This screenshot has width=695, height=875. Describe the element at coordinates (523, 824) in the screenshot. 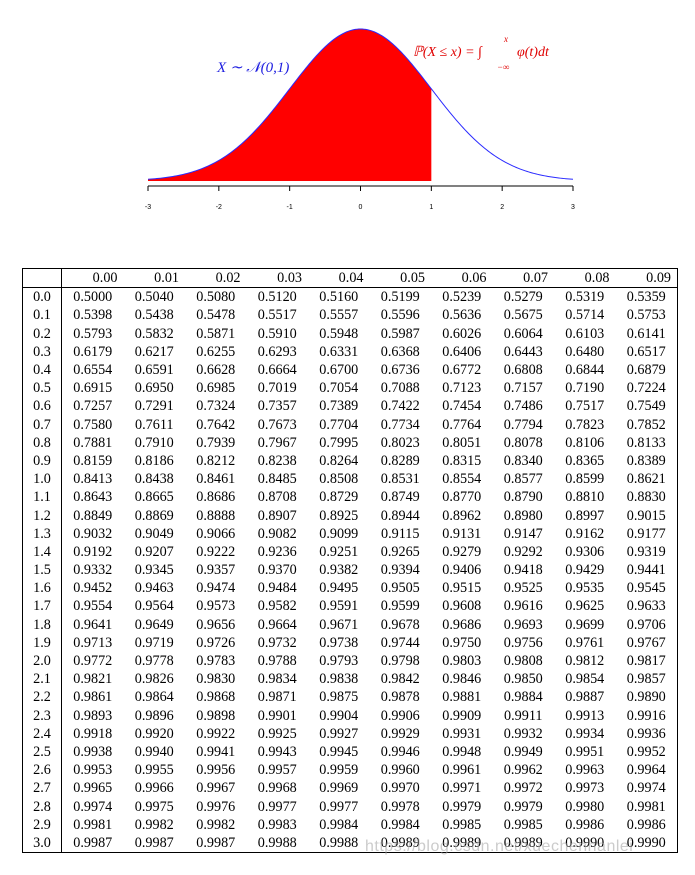

I see `table-cell: 0.9985` at that location.